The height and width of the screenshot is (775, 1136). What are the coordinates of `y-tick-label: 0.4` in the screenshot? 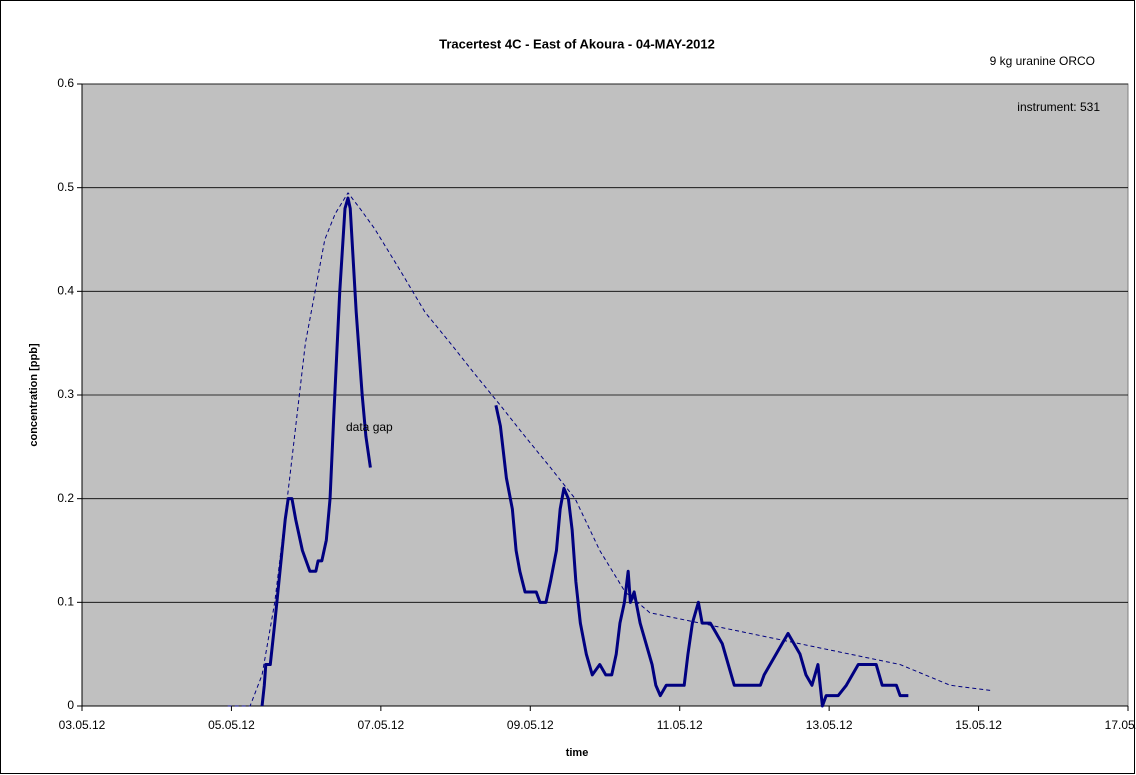 It's located at (65, 291).